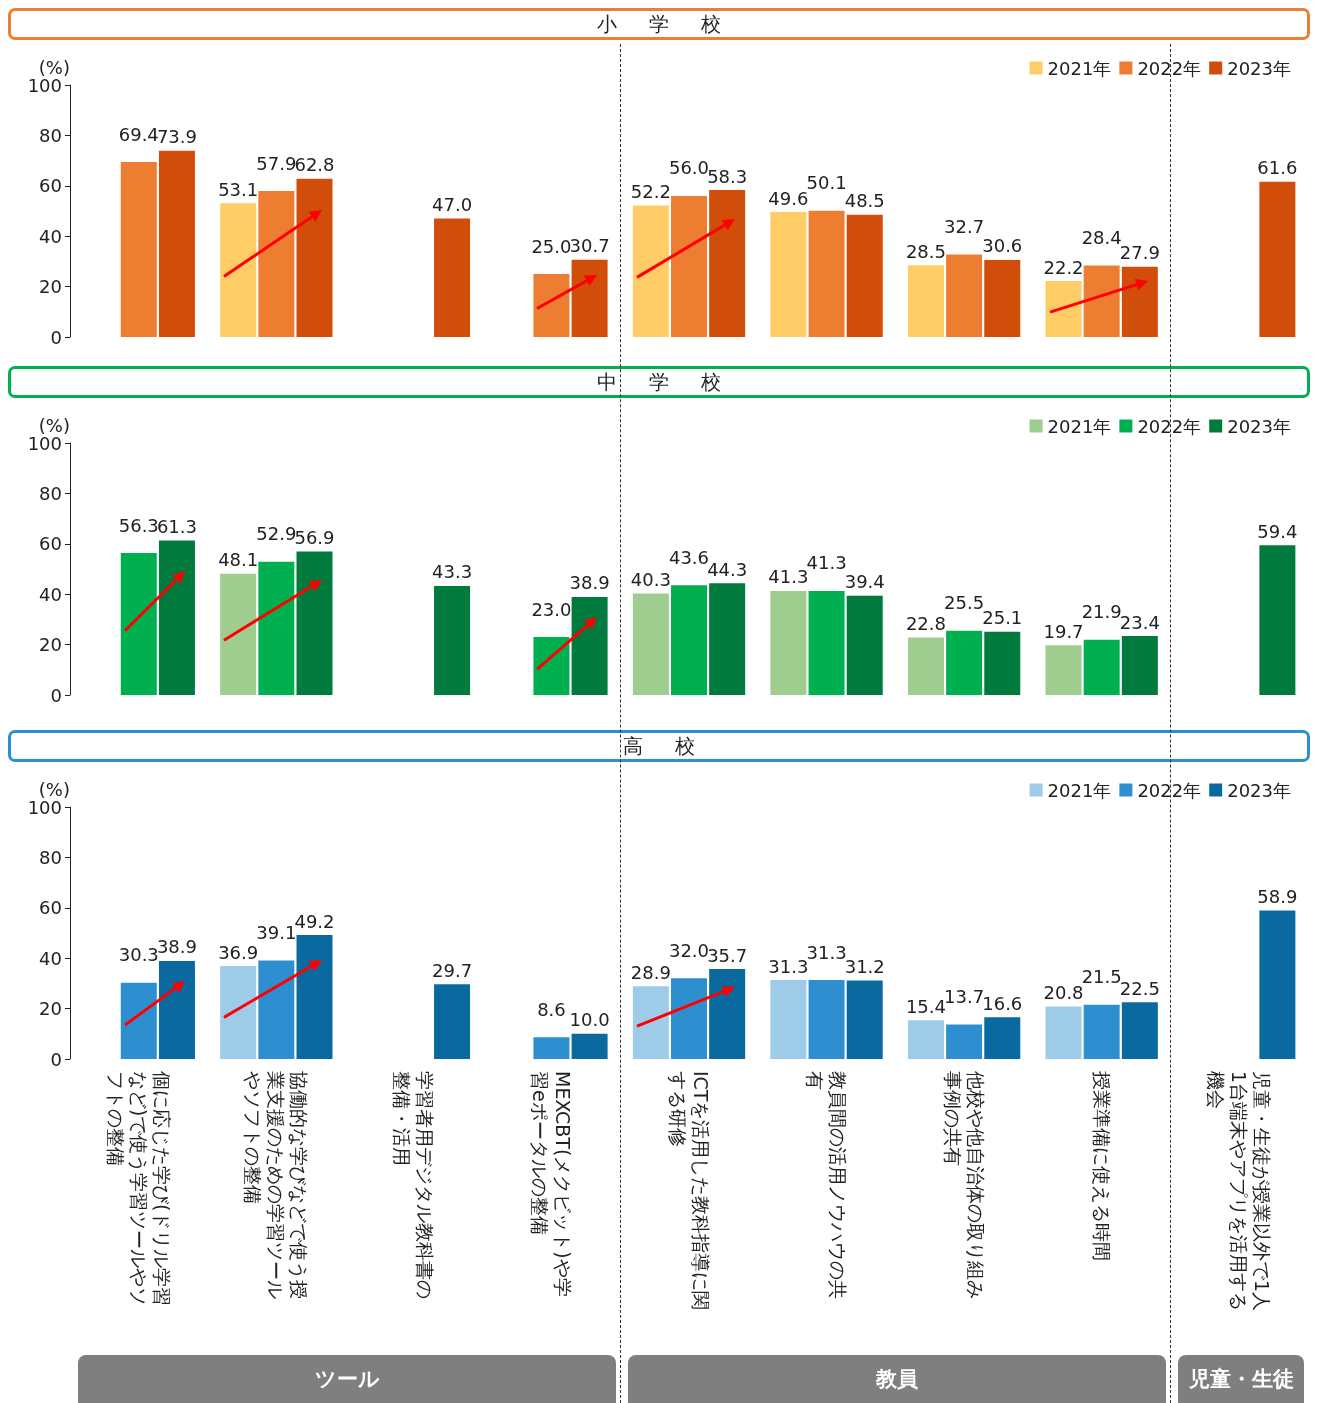  I want to click on data-label: 47.0, so click(452, 205).